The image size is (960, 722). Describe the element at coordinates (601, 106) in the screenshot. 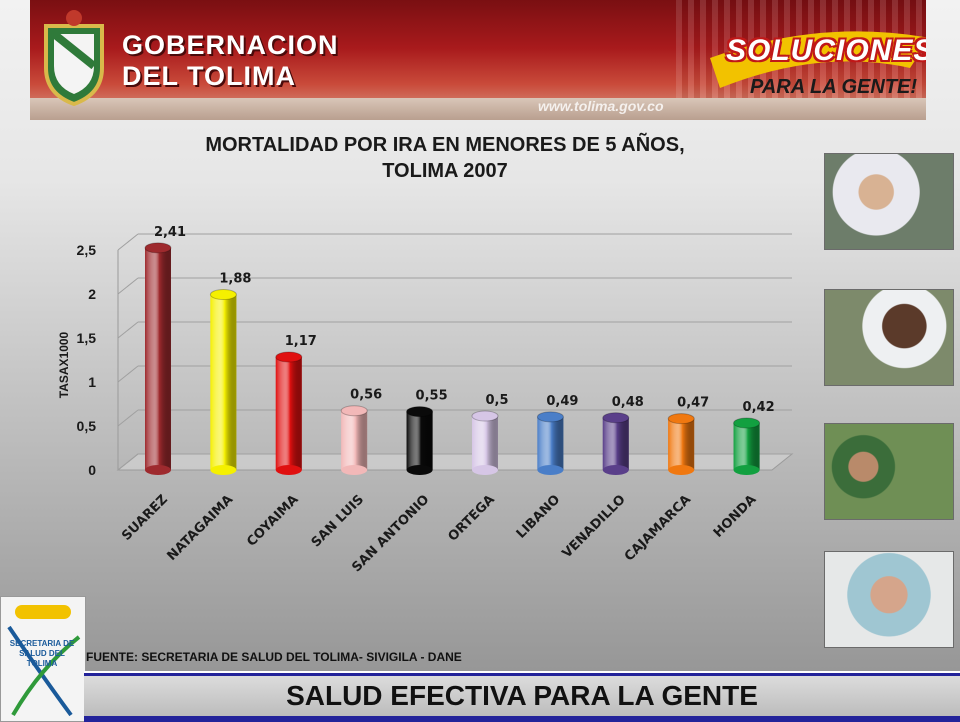

I see `website-url: www.tolima.gov.co` at that location.